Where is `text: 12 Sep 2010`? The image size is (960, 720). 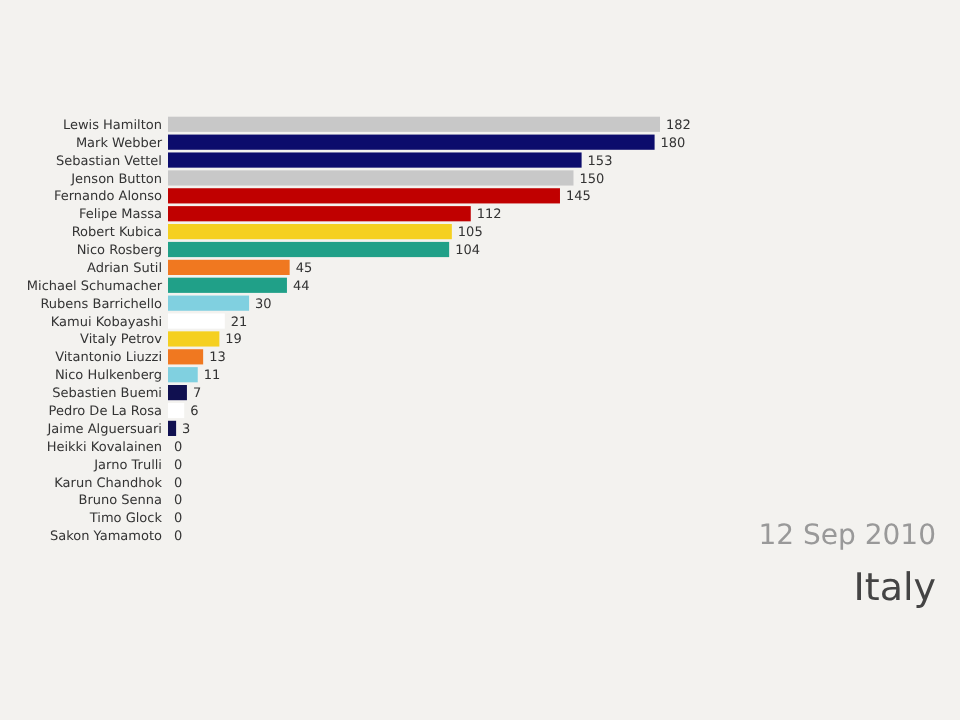 text: 12 Sep 2010 is located at coordinates (847, 536).